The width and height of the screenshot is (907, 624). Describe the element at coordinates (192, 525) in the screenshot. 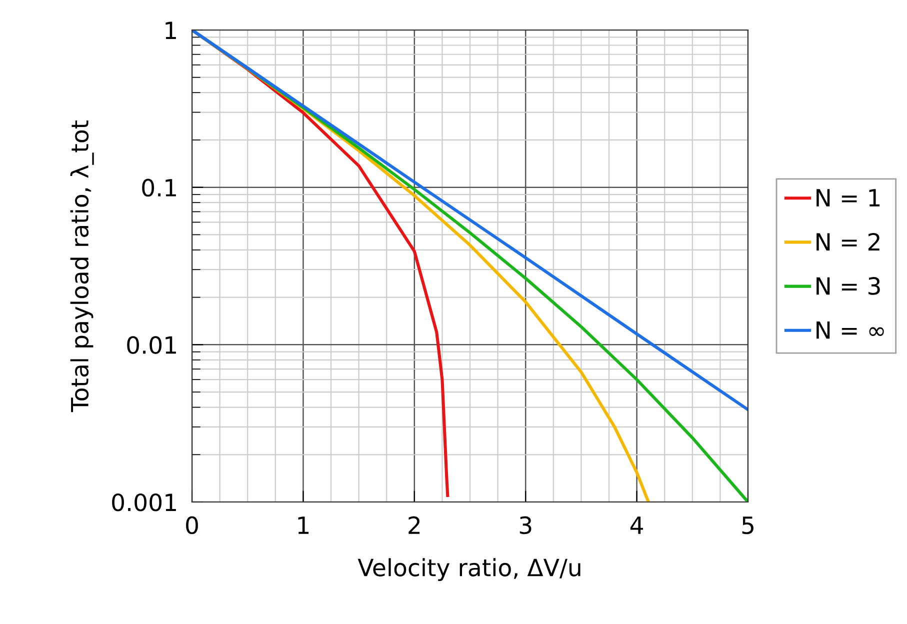

I see `x-tick-label: 0` at that location.